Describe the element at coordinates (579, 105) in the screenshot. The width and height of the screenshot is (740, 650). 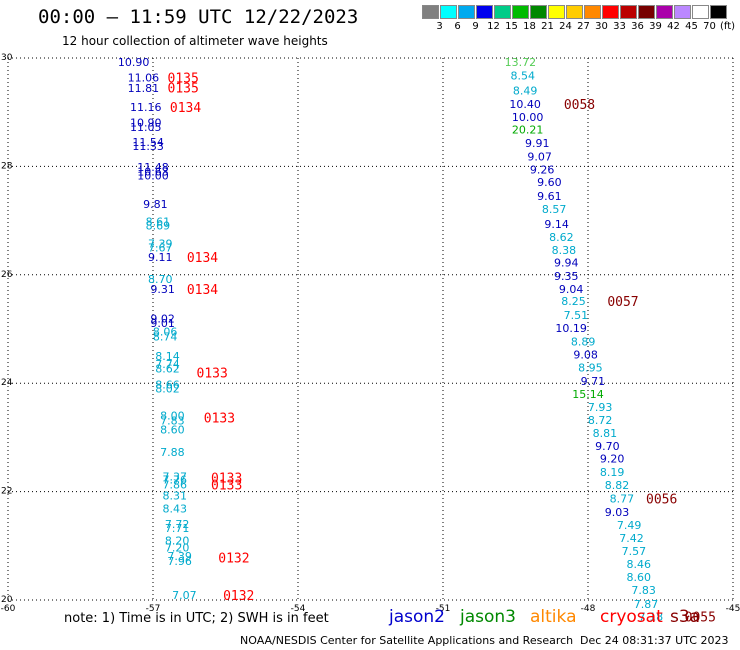
I see `pass-time-label: 0058` at that location.